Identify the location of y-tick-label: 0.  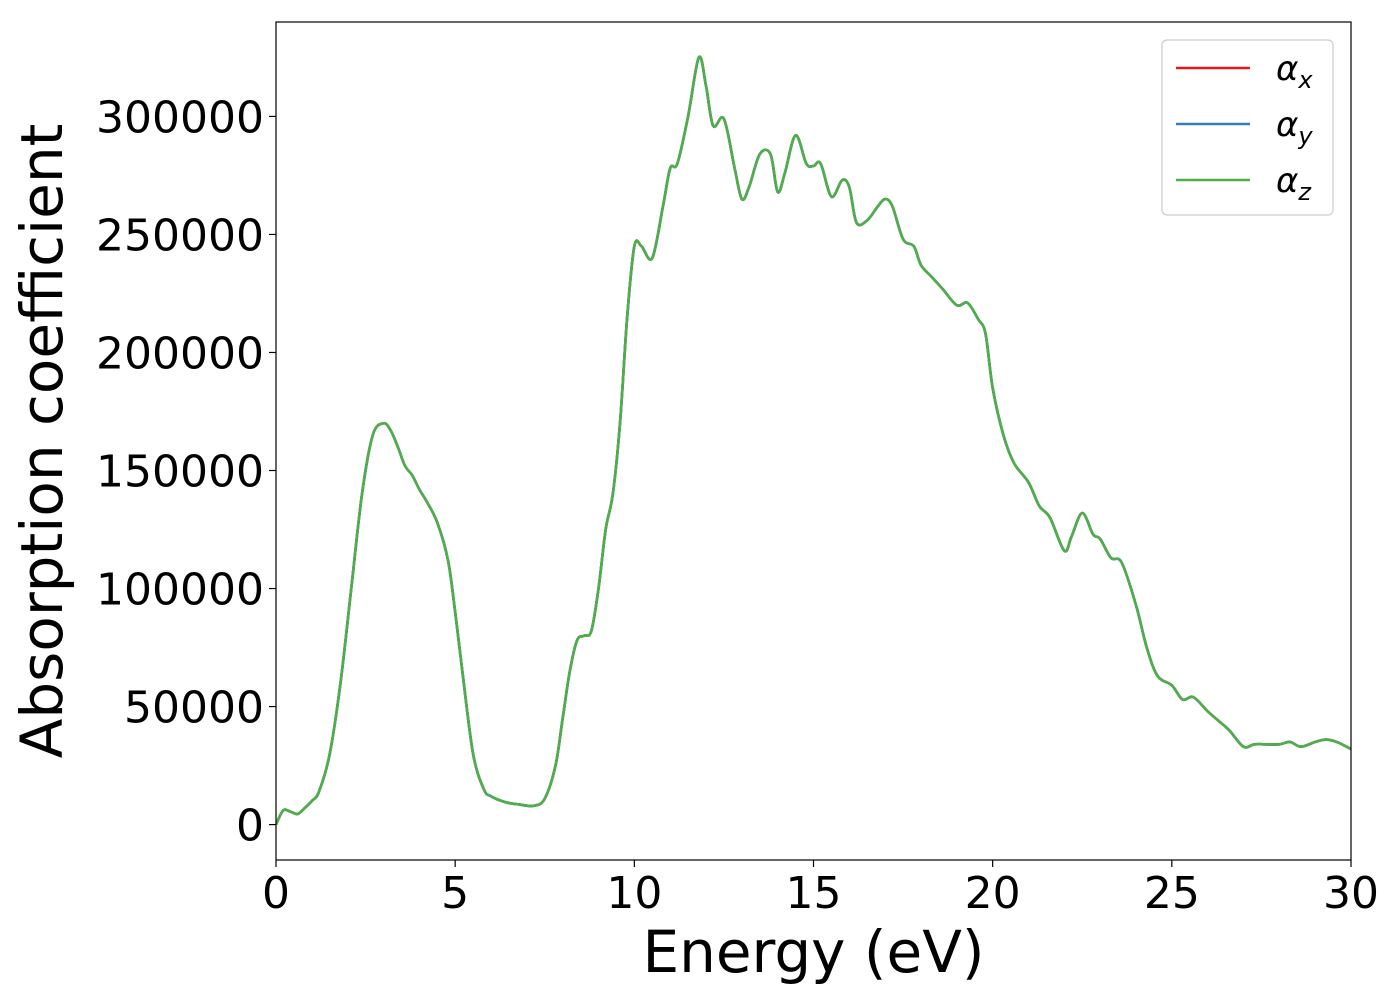
(250, 826).